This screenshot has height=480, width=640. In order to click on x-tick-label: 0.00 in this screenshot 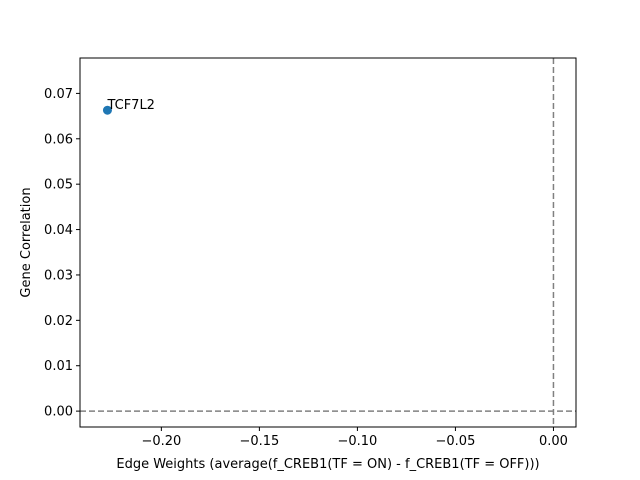, I will do `click(553, 441)`.